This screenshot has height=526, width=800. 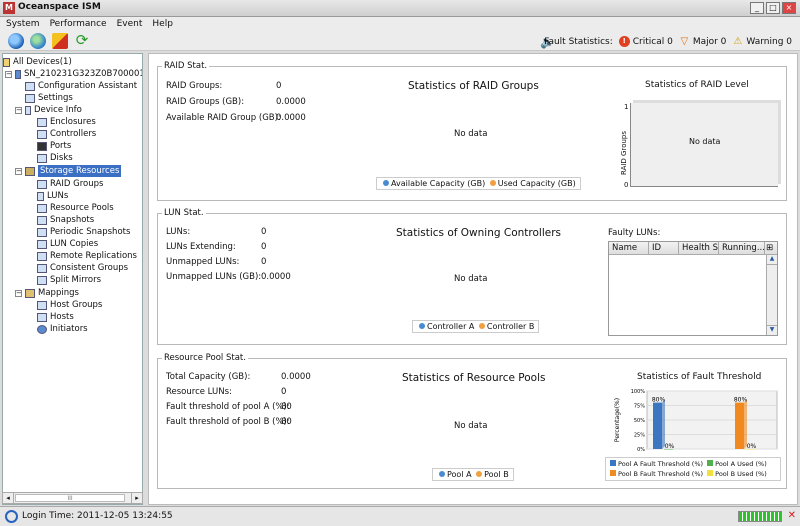 I want to click on faulty-luns-header: Name ID Health S... Running... ⊞, so click(x=693, y=248).